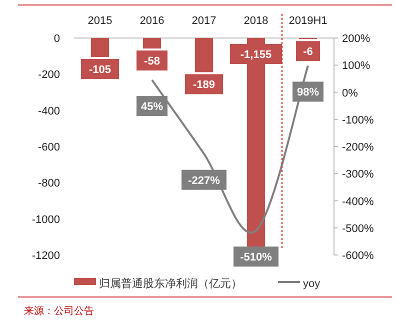 This screenshot has height=326, width=395. What do you see at coordinates (358, 228) in the screenshot?
I see `y2-tick-label: -500%` at bounding box center [358, 228].